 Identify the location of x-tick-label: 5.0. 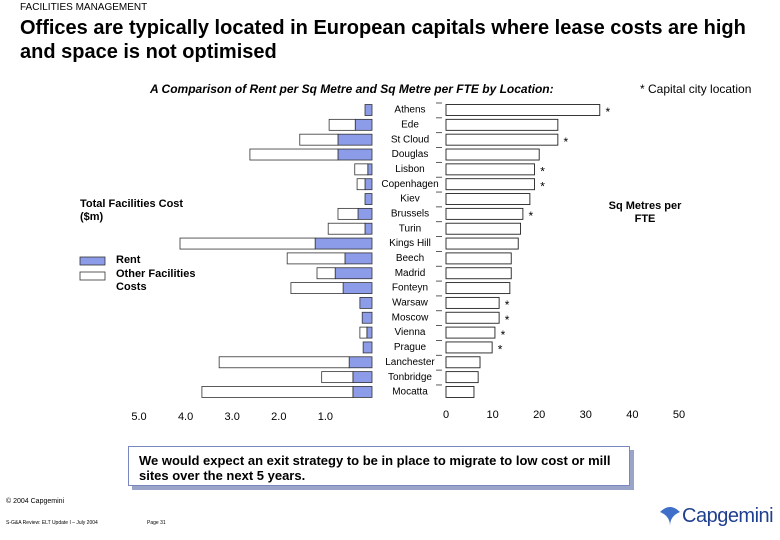
(138, 417).